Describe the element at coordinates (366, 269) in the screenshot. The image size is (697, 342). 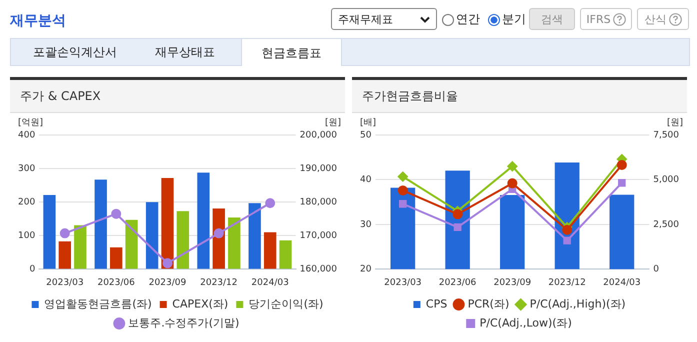
I see `y-tick-label: 20` at that location.